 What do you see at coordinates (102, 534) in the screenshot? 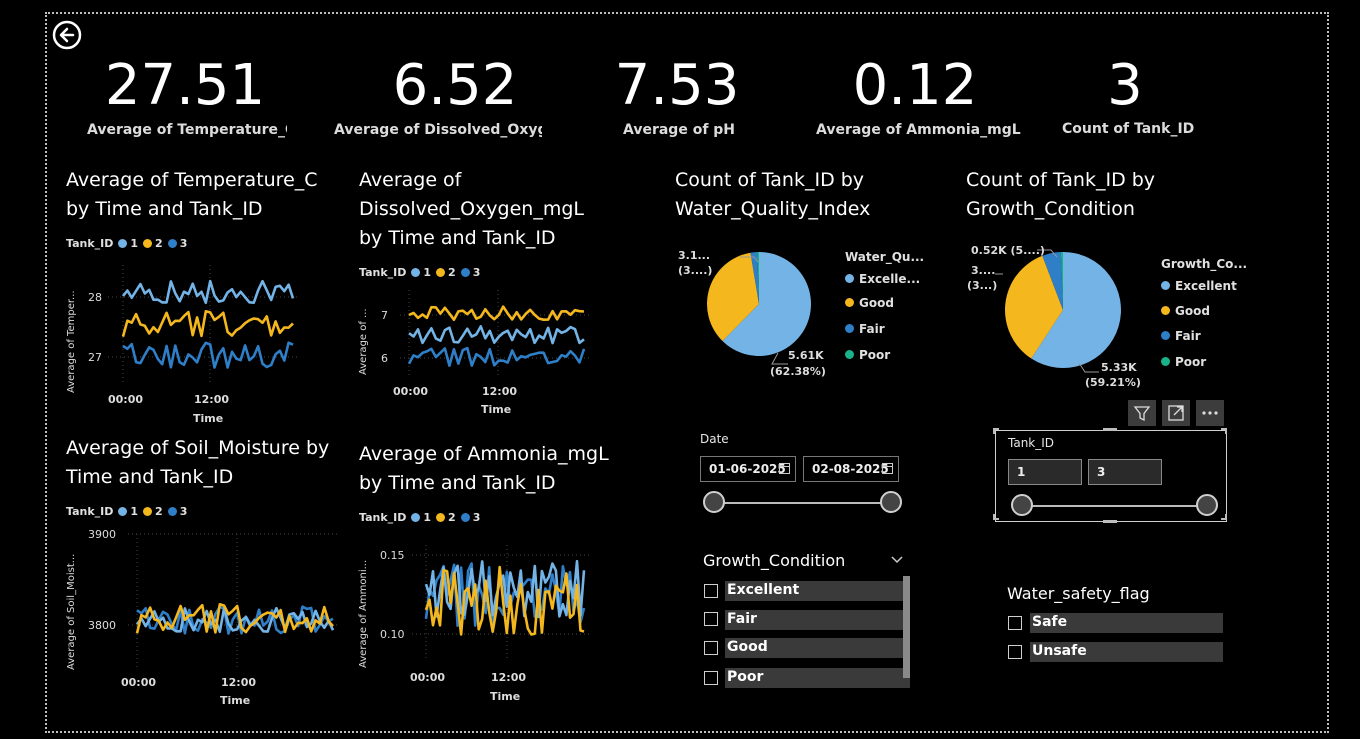
I see `soil-ytick-3900: 3900` at bounding box center [102, 534].